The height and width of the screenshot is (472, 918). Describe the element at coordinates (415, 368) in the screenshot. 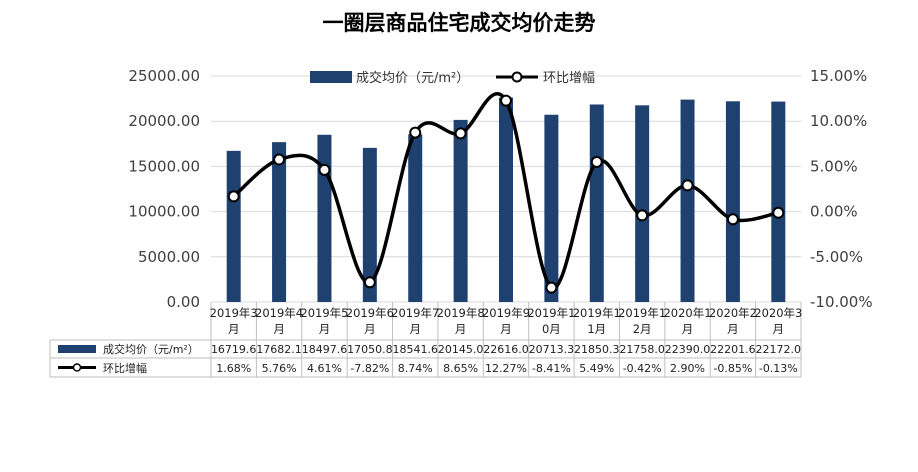

I see `table-cell: 8.74%` at that location.